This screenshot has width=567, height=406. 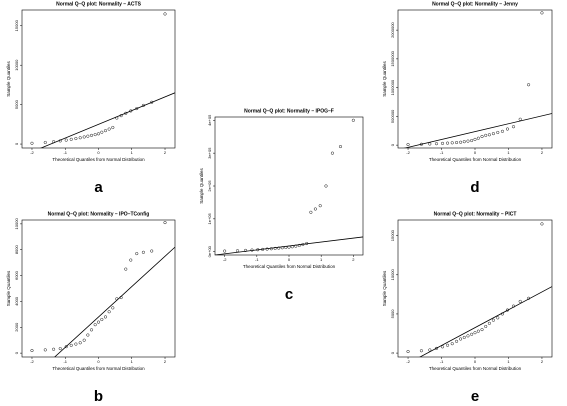 What do you see at coordinates (16, 25) in the screenshot?
I see `y-tick-label: 15000` at bounding box center [16, 25].